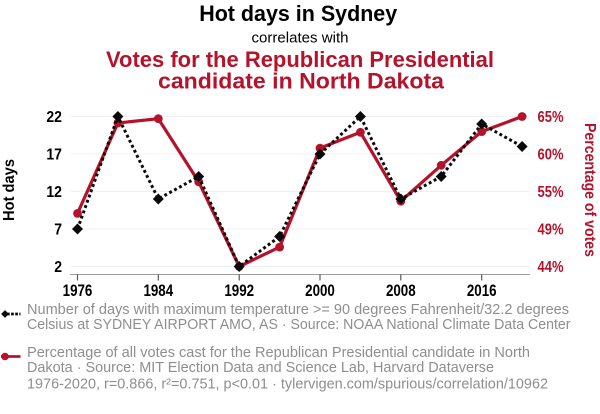  Describe the element at coordinates (551, 154) in the screenshot. I see `svg-text: 60%` at that location.